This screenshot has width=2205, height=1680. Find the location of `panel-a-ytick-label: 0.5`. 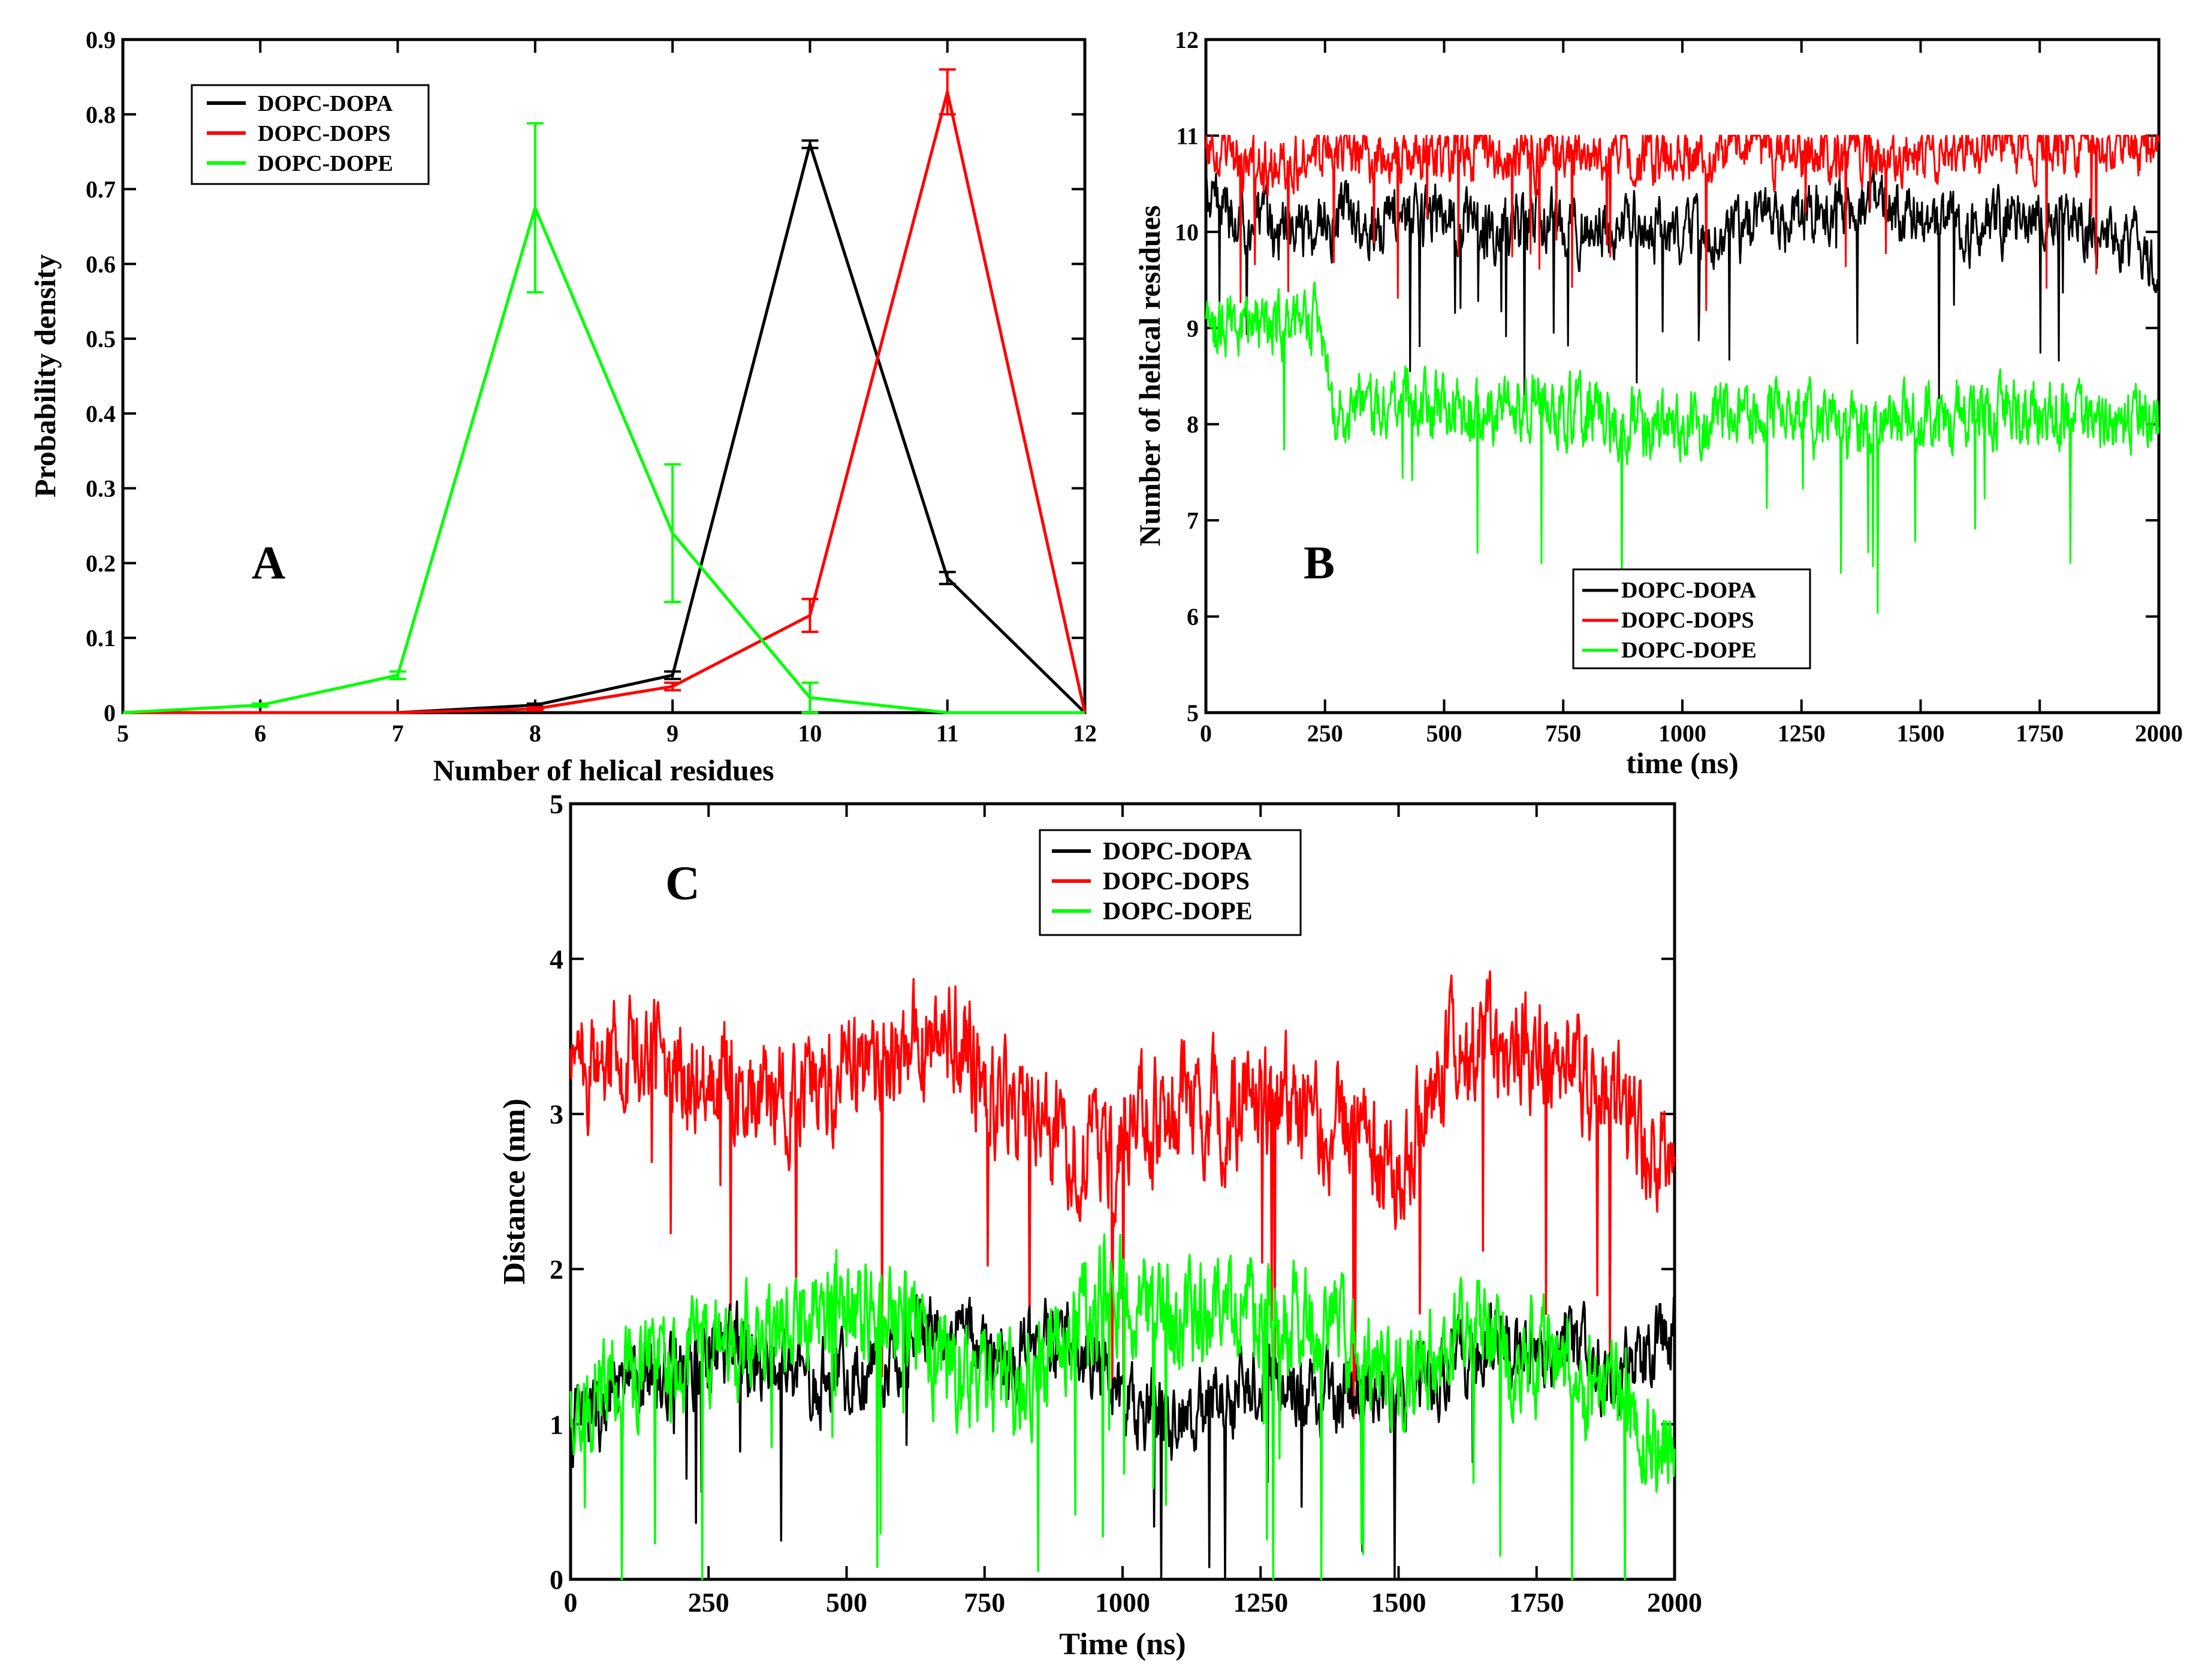

panel-a-ytick-label: 0.5 is located at coordinates (101, 338).